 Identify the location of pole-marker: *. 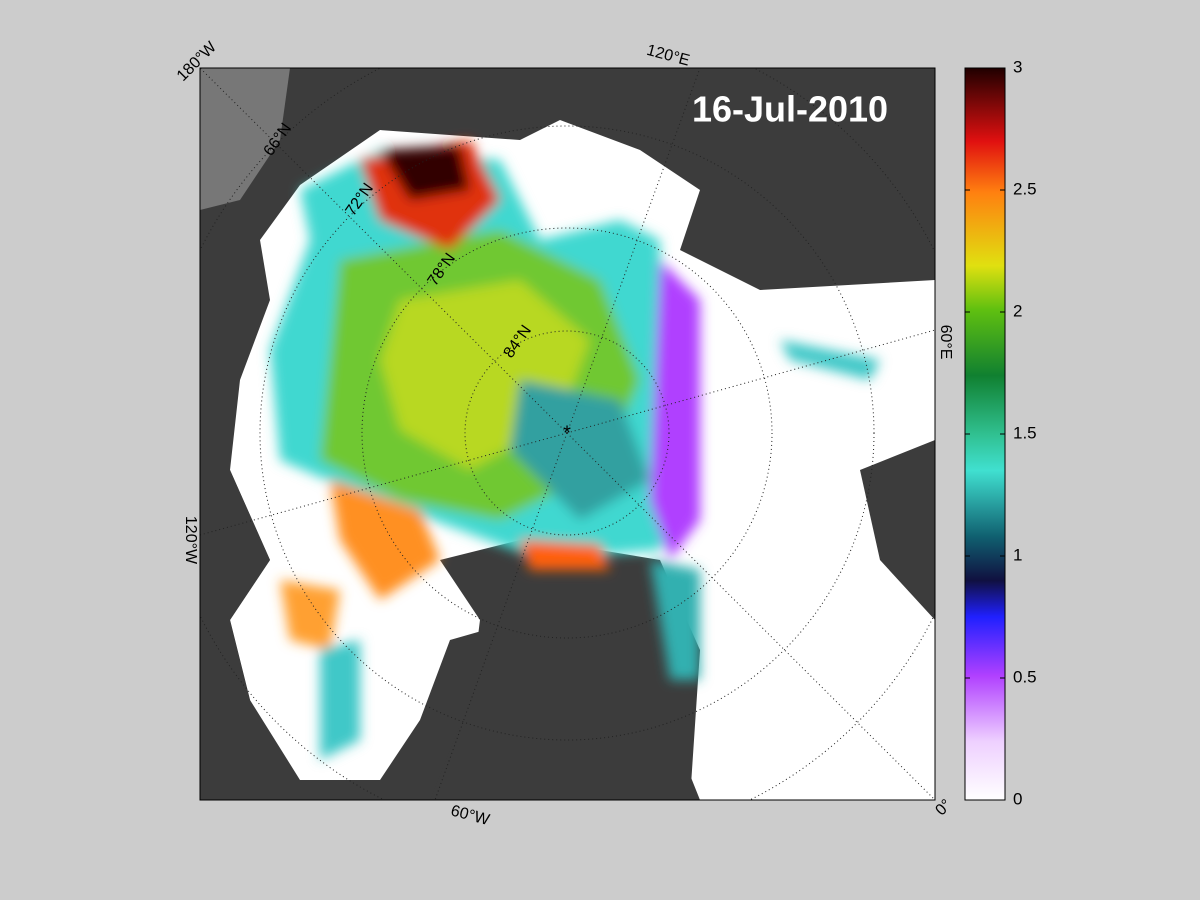
(567, 433).